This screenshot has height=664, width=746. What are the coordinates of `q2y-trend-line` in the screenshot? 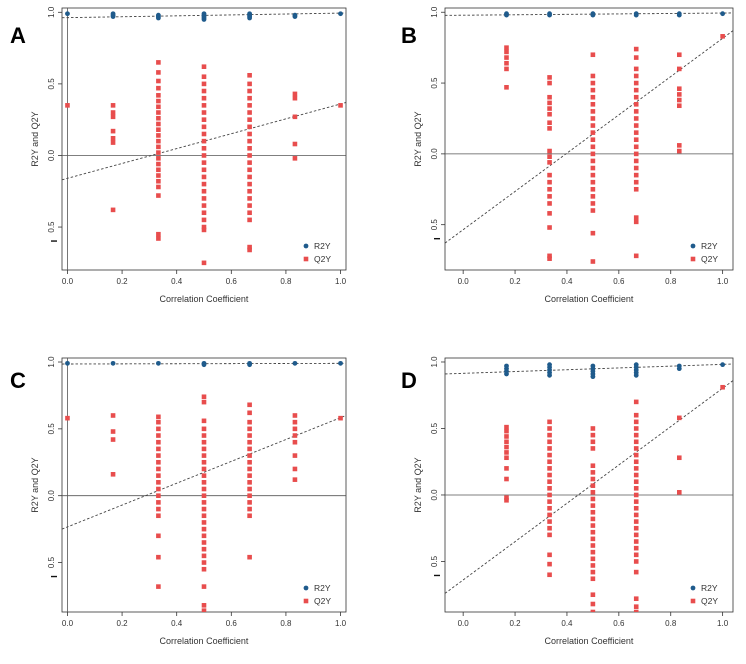 It's located at (204, 472).